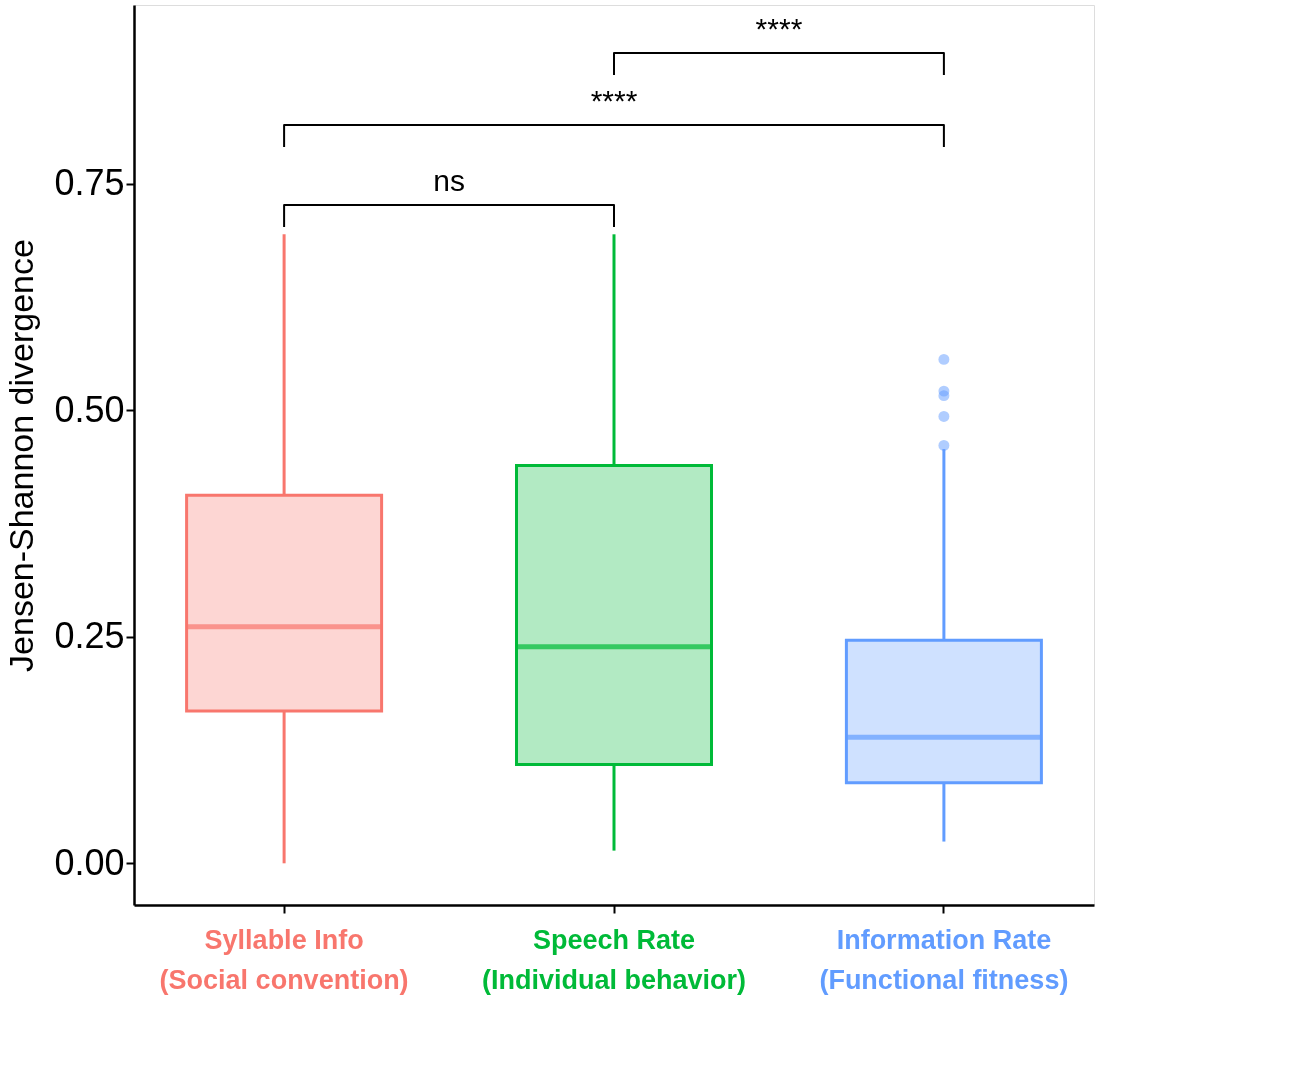 This screenshot has width=1301, height=1066. I want to click on y-tick-label: 0.00, so click(89, 862).